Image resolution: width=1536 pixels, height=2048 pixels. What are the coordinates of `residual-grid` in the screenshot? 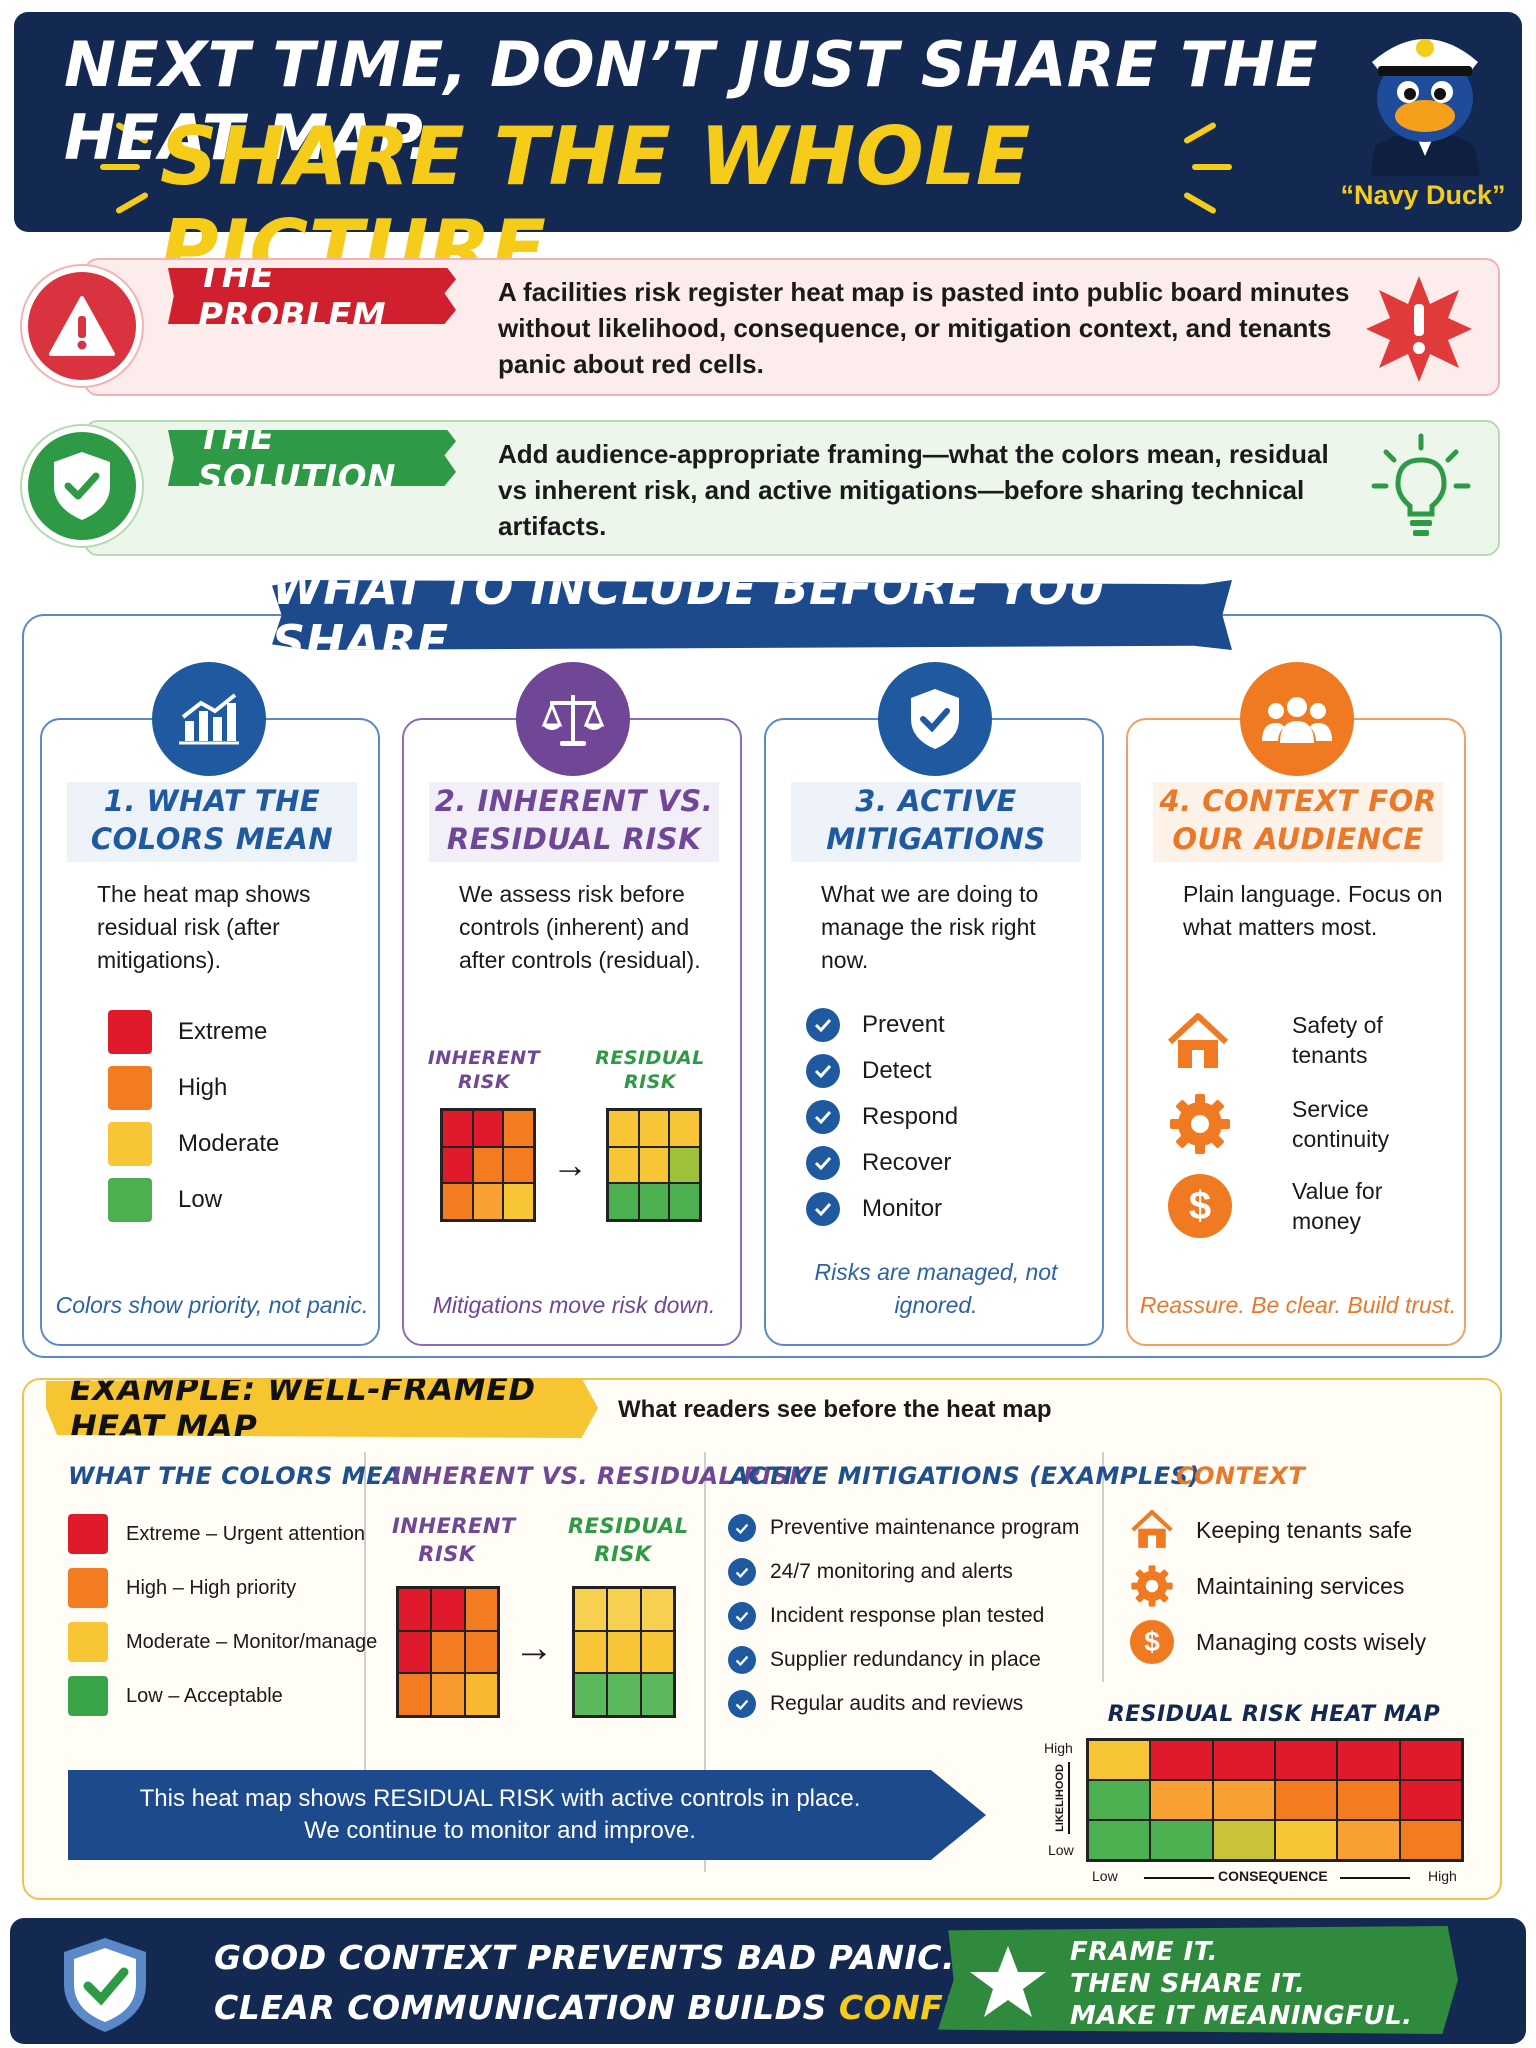 It's located at (654, 1165).